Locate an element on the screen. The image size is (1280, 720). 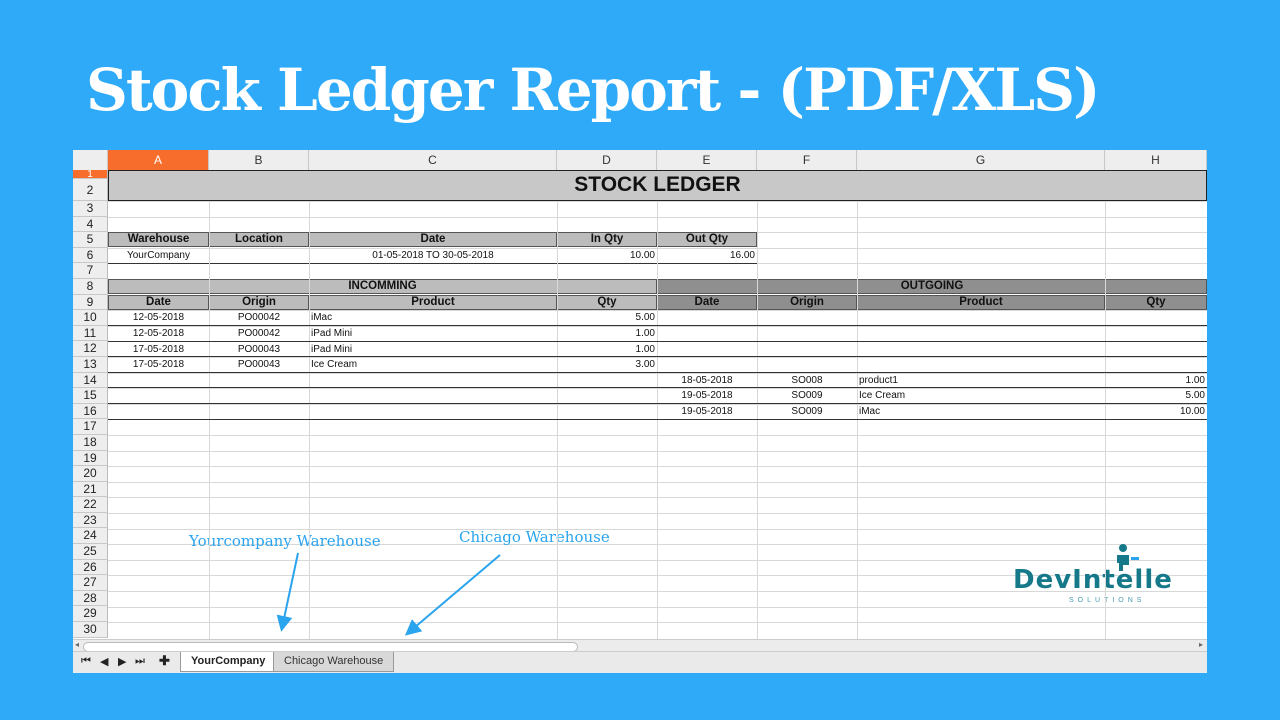
summary-header-date: Date is located at coordinates (433, 239).